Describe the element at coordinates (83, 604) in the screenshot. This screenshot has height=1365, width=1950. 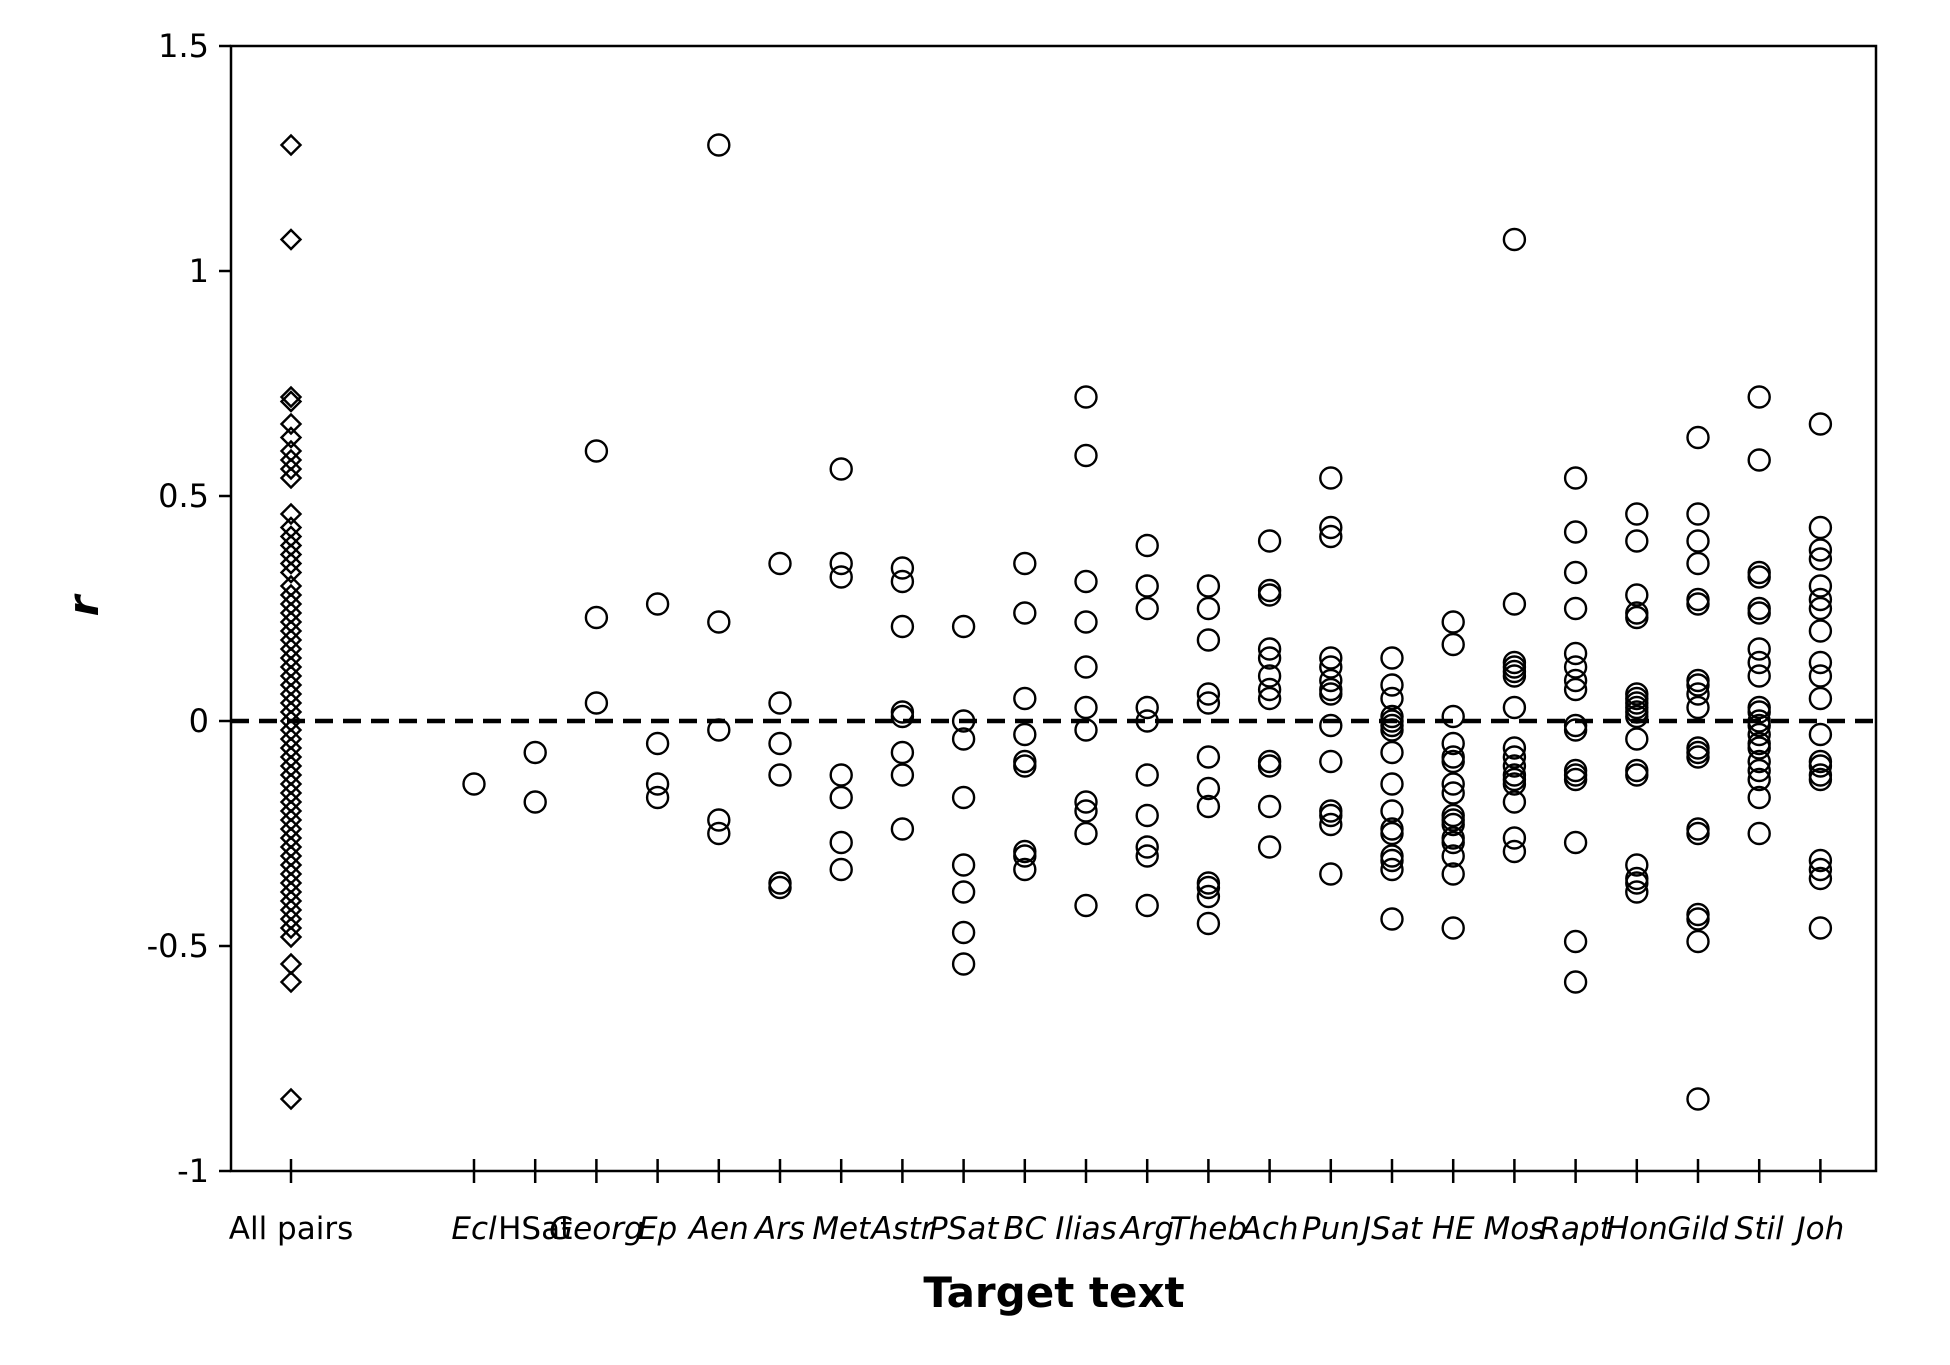
I see `y-axis-title: r` at that location.